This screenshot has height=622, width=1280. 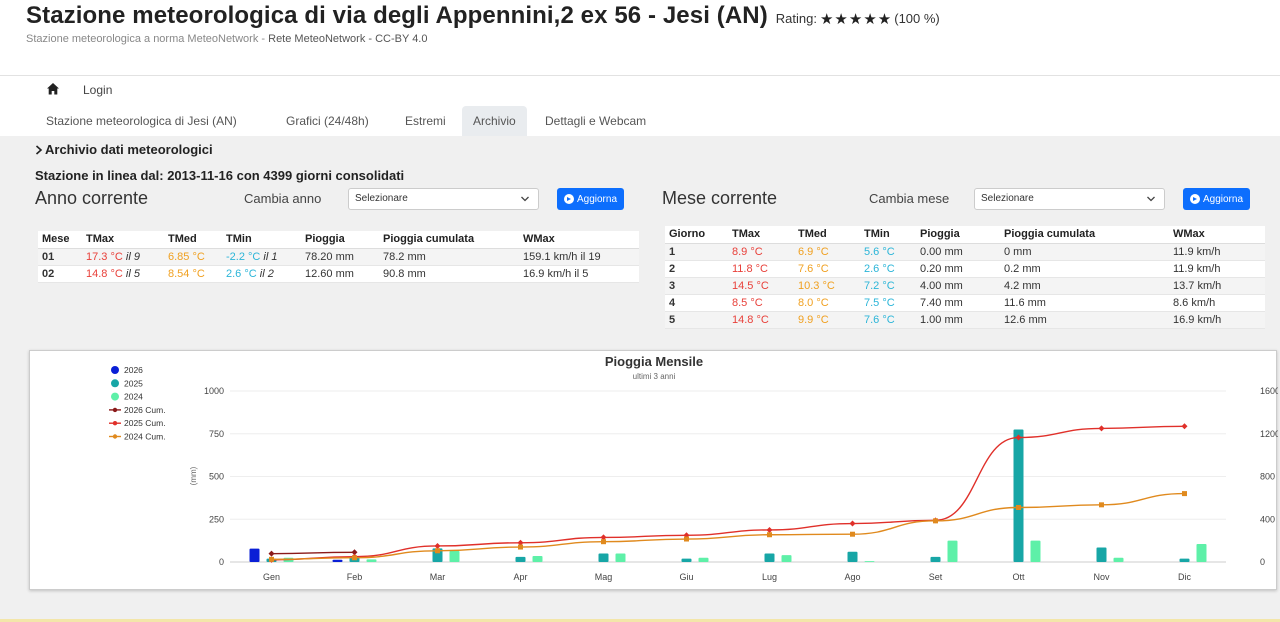 What do you see at coordinates (449, 257) in the screenshot?
I see `cell-cumulata: 78.2 mm` at bounding box center [449, 257].